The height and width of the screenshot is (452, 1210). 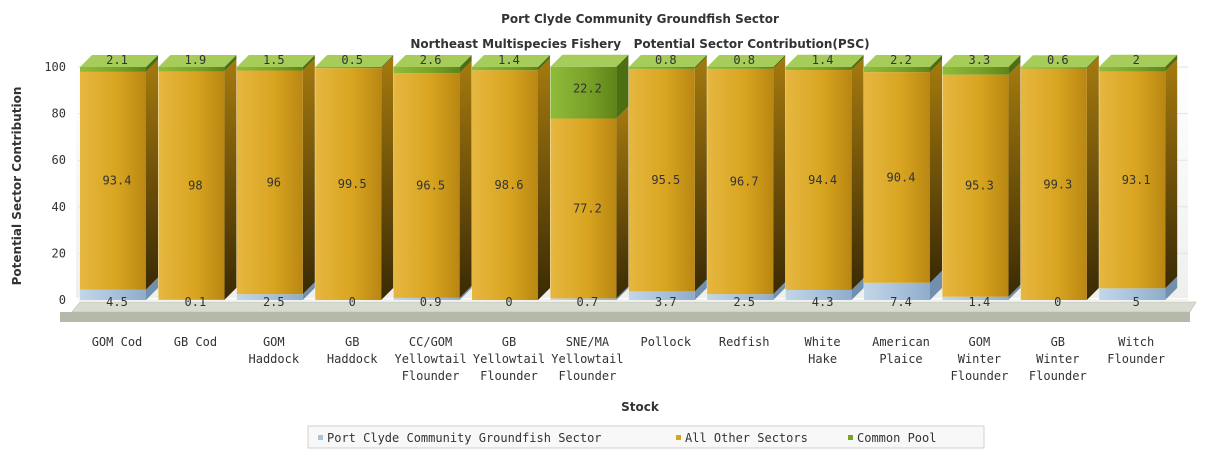 What do you see at coordinates (55, 67) in the screenshot?
I see `y-tick-label: 100` at bounding box center [55, 67].